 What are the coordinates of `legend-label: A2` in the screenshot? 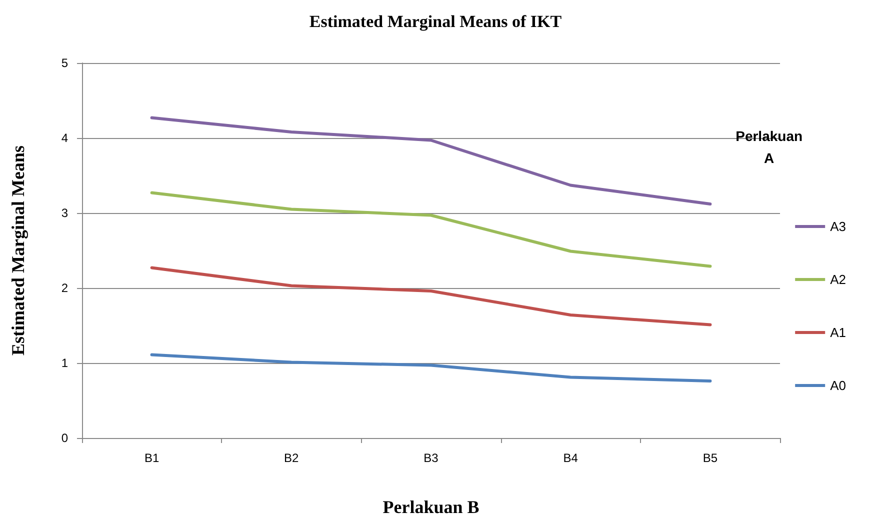 It's located at (838, 279).